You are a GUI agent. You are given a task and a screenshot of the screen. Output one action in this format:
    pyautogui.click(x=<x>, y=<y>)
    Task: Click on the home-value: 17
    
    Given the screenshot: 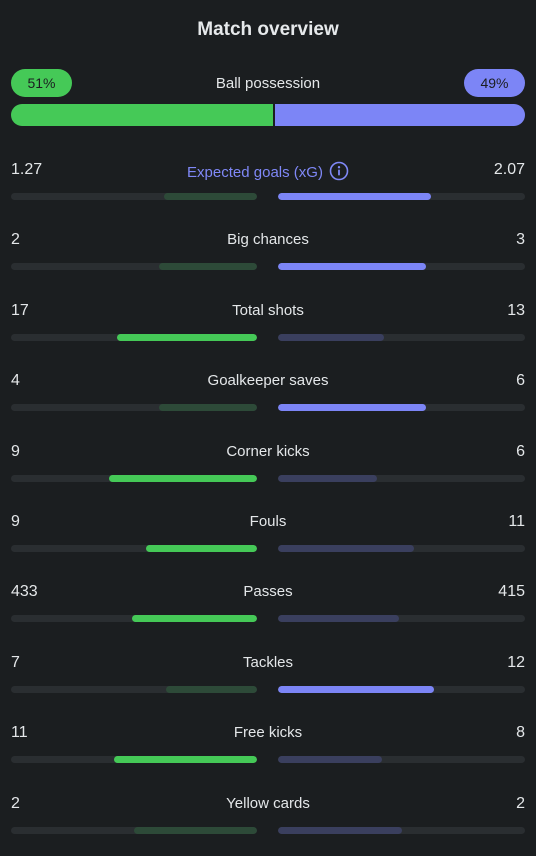 What is the action you would take?
    pyautogui.click(x=20, y=310)
    